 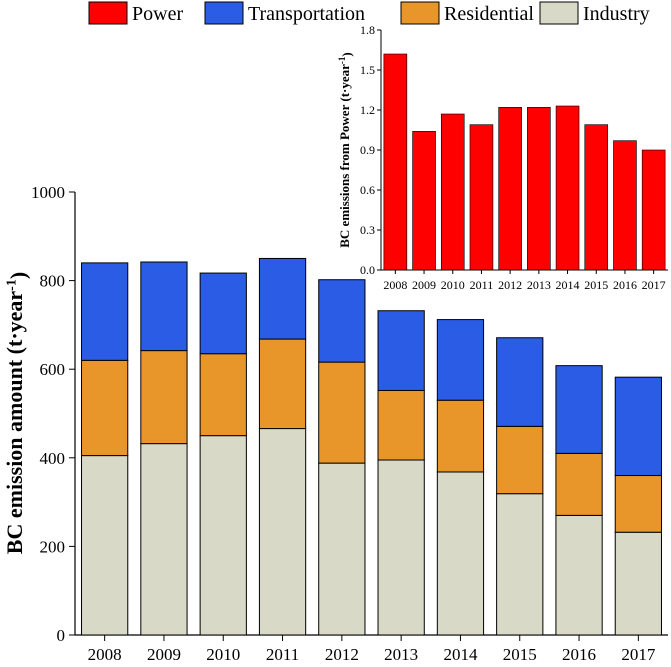 What do you see at coordinates (638, 426) in the screenshot?
I see `bar-transportation-2017` at bounding box center [638, 426].